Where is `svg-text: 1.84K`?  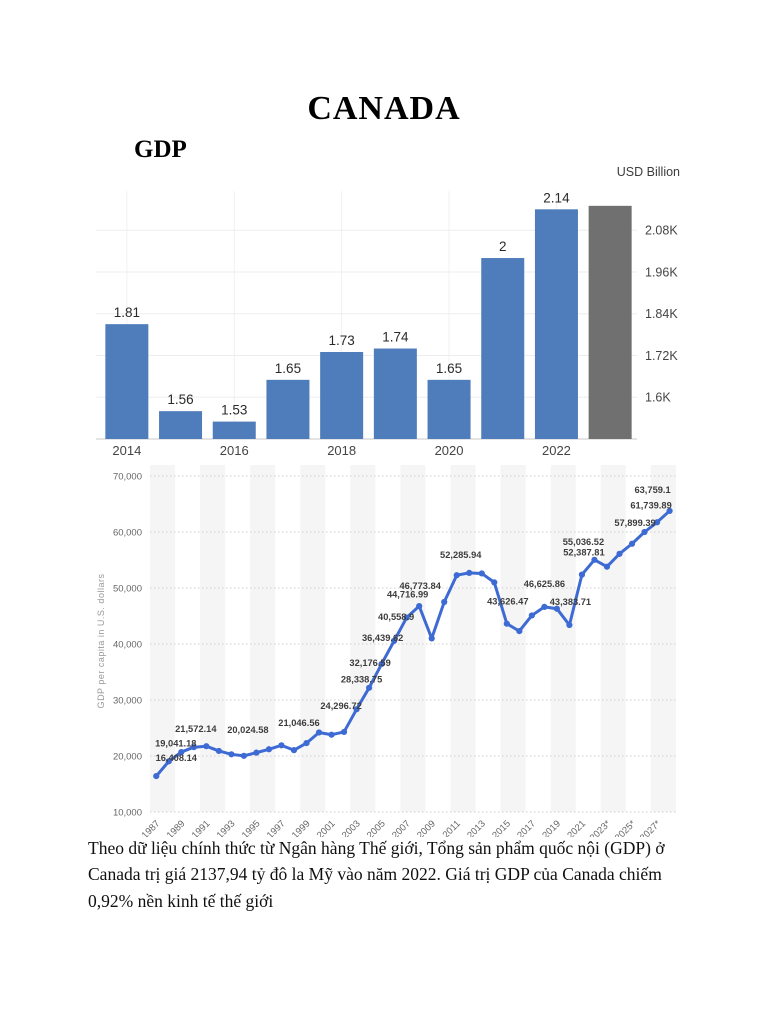
svg-text: 1.84K is located at coordinates (661, 314).